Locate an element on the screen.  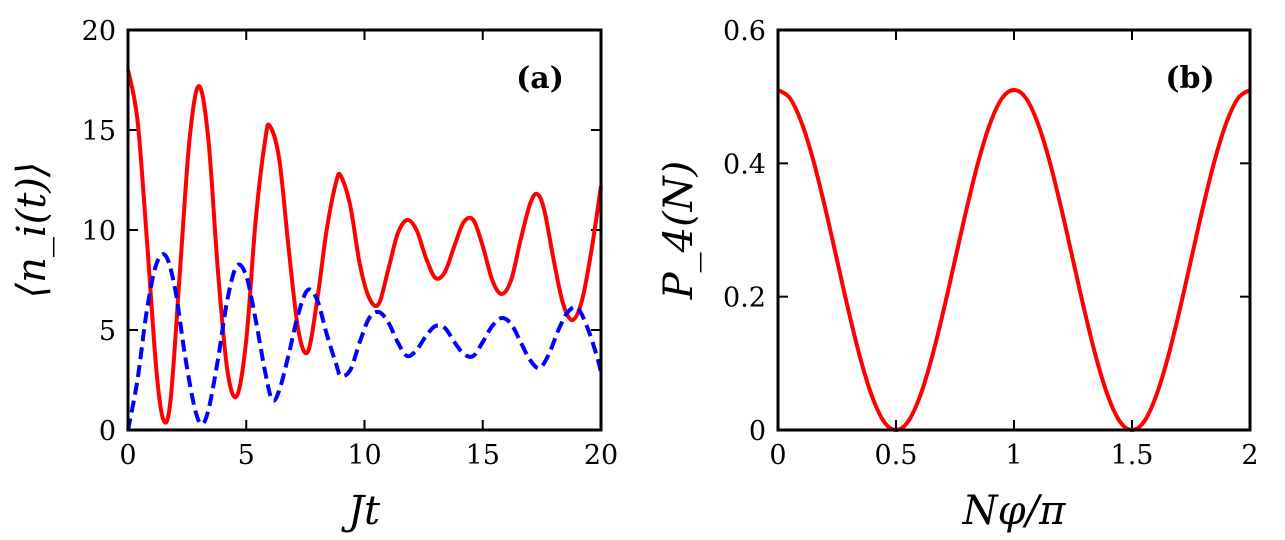
panel-b-xtick-label: 0.5 is located at coordinates (896, 455).